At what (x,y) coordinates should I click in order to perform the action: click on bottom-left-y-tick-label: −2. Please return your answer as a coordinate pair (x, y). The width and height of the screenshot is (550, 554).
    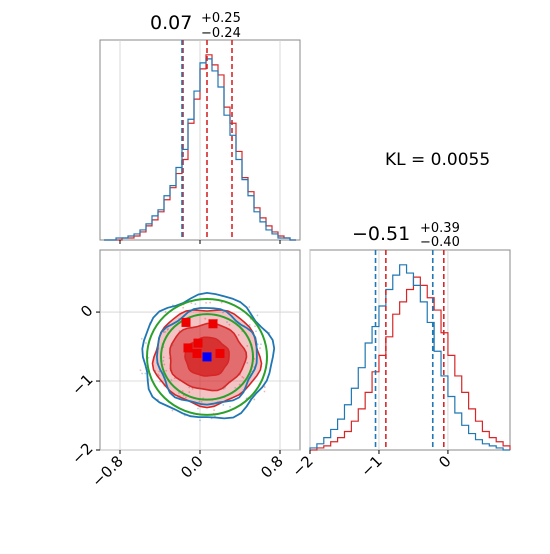
    Looking at the image, I should click on (82, 453).